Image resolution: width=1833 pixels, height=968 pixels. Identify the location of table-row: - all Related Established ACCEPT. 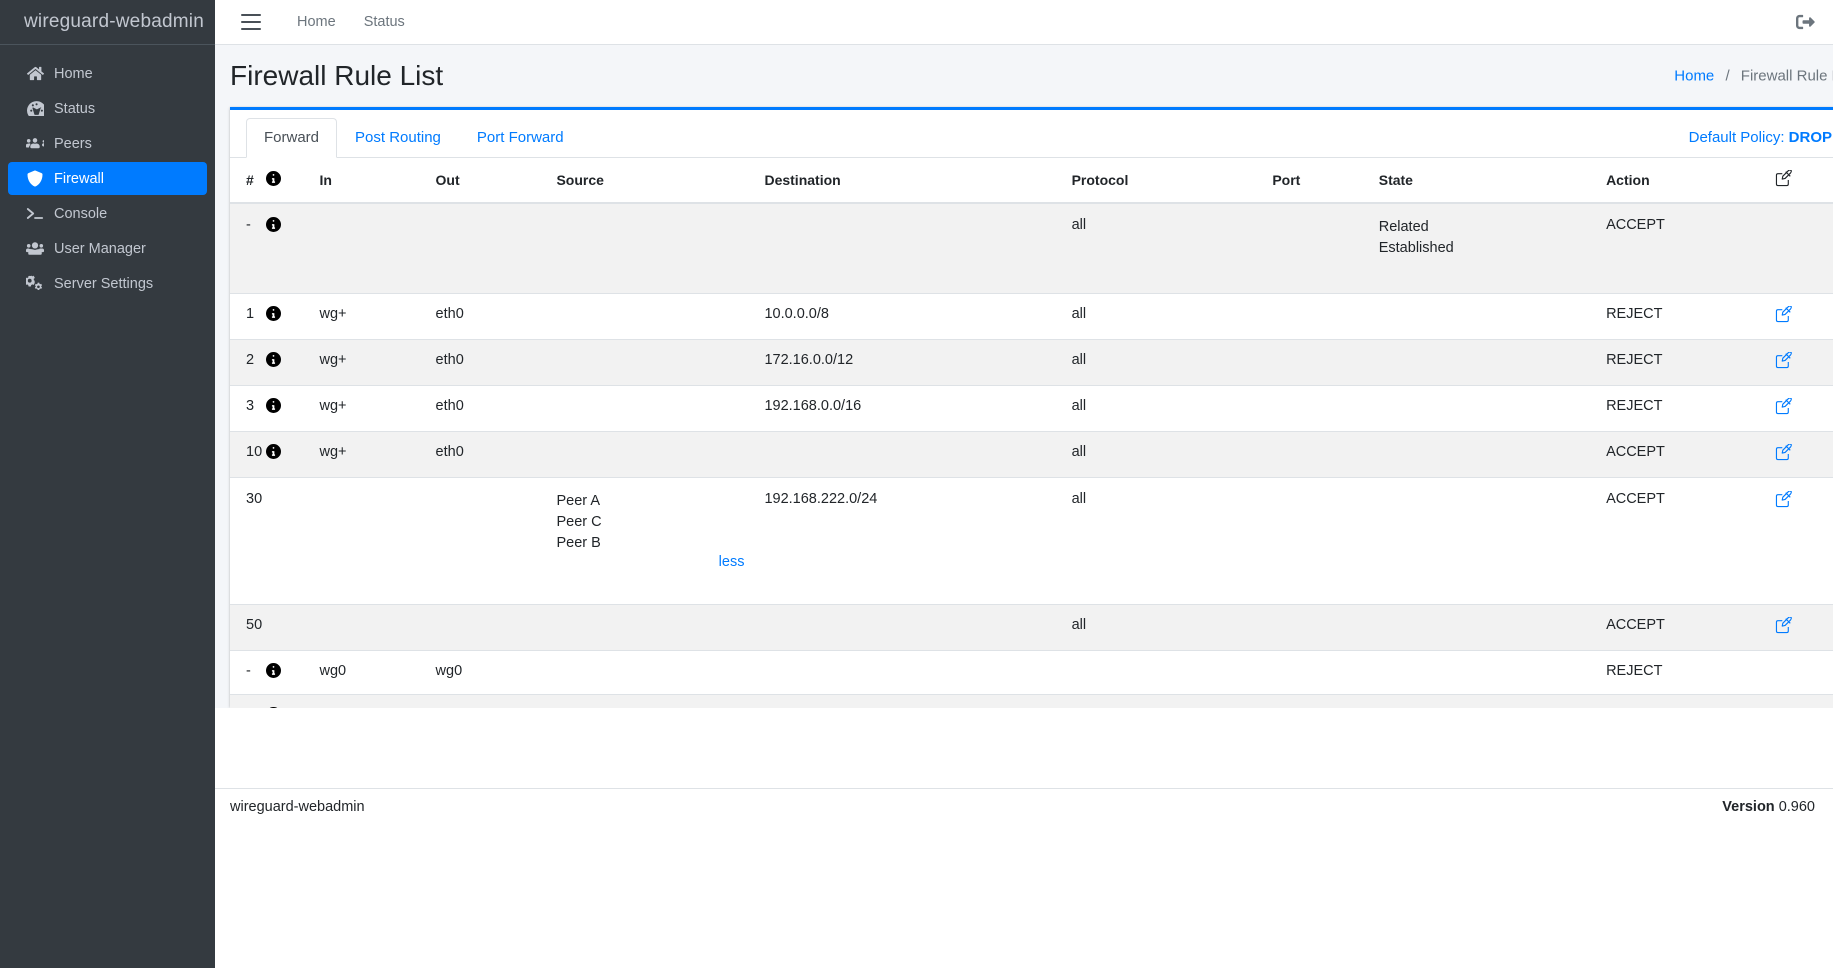
(1031, 248).